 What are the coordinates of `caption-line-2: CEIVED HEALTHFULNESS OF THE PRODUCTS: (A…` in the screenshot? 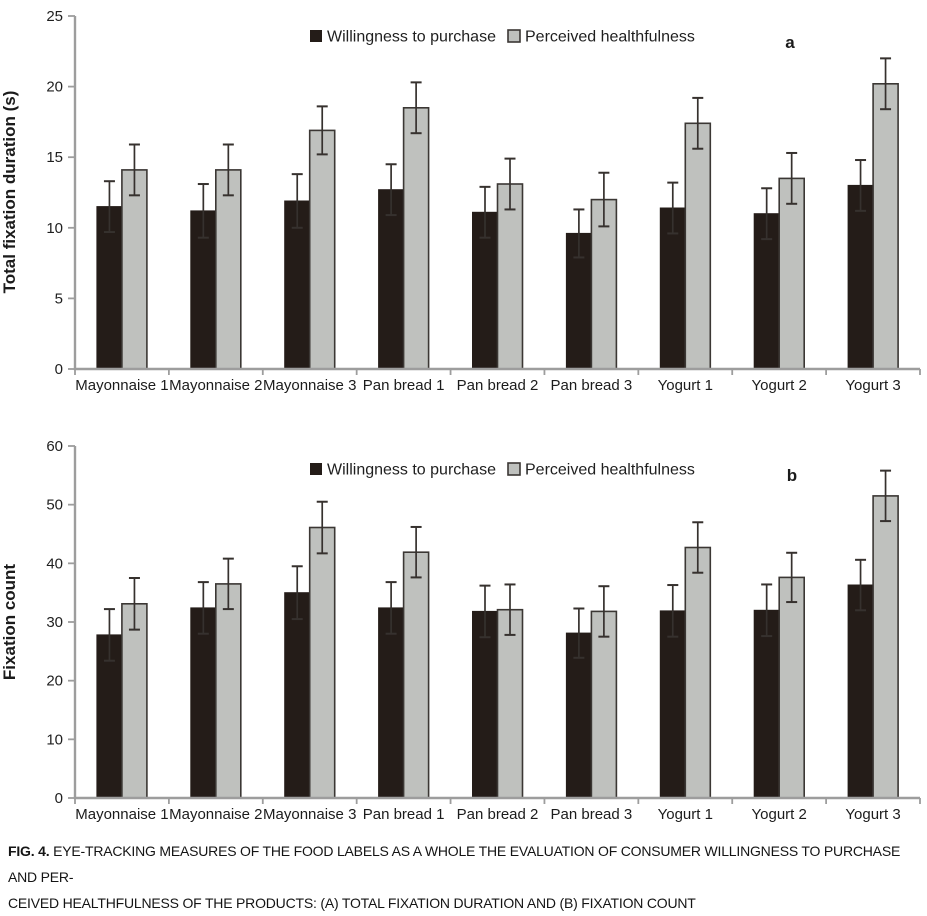 It's located at (462, 903).